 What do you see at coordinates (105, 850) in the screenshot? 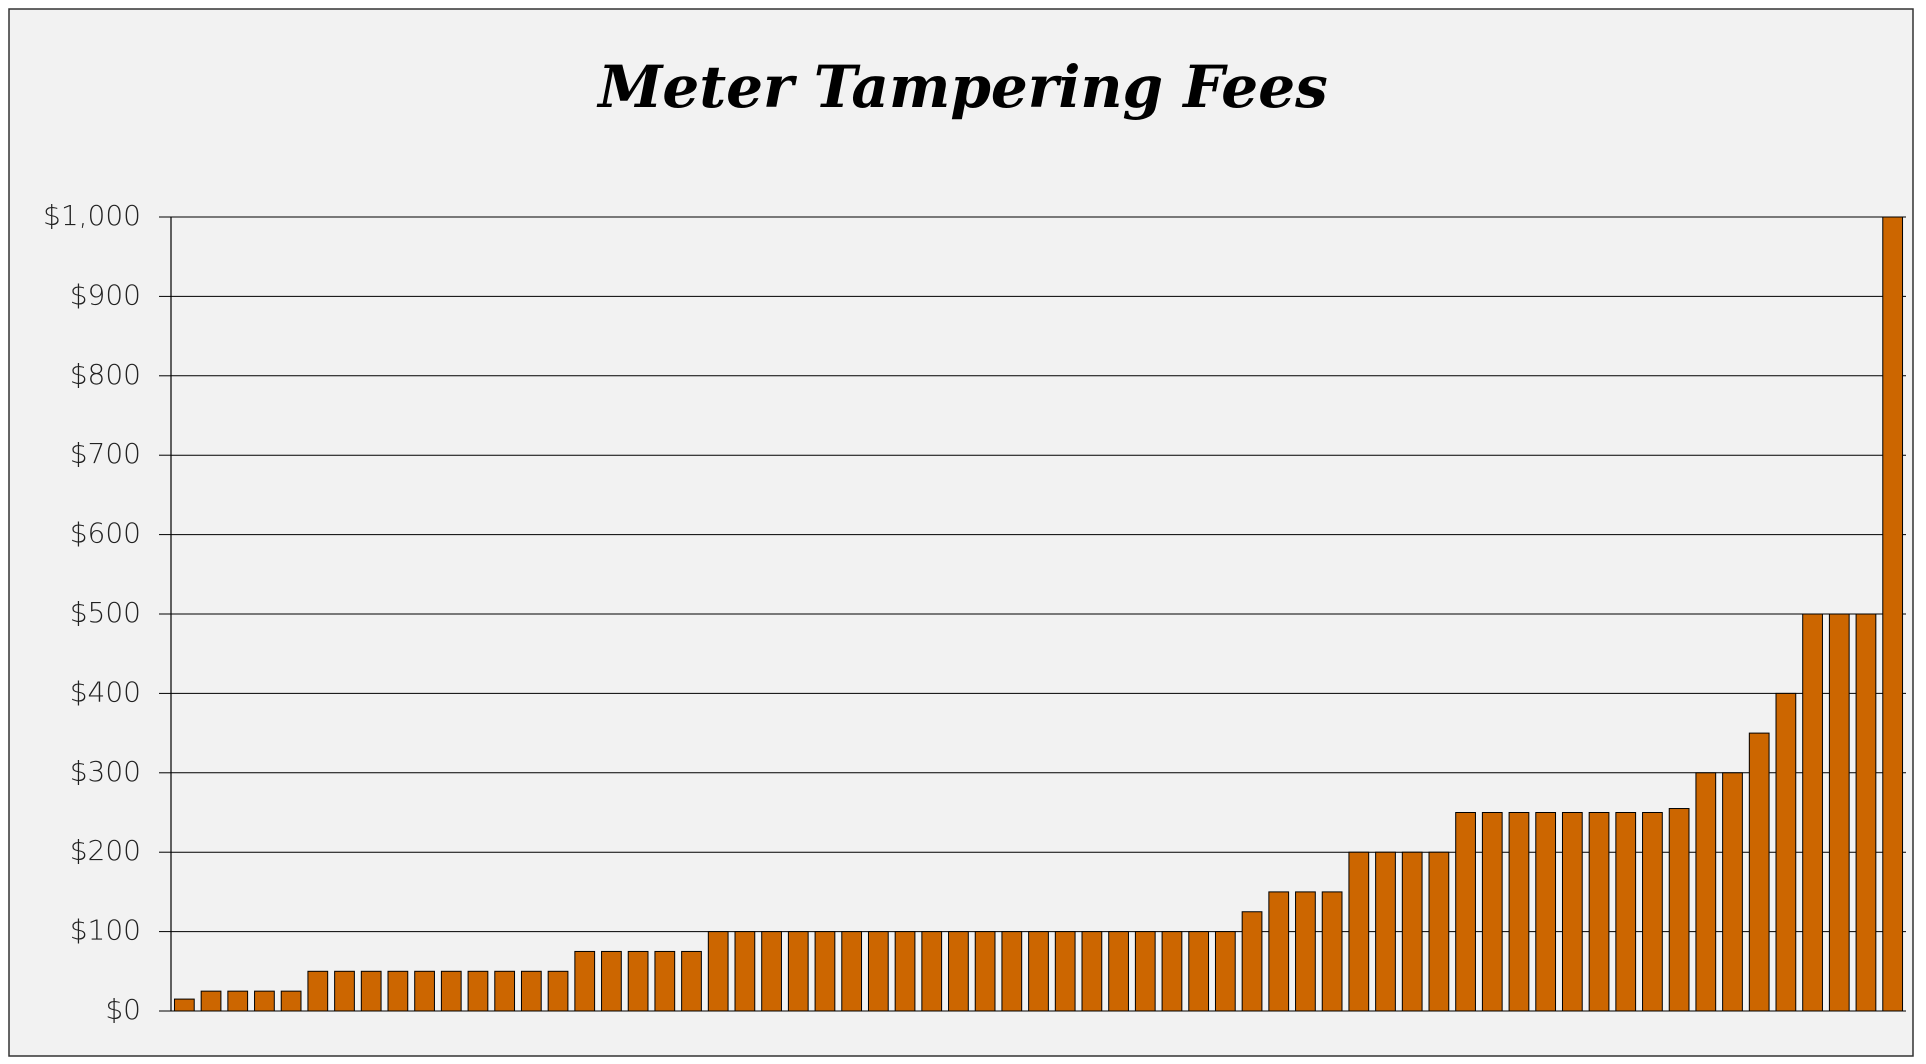
I see `y-tick-label: $200` at bounding box center [105, 850].